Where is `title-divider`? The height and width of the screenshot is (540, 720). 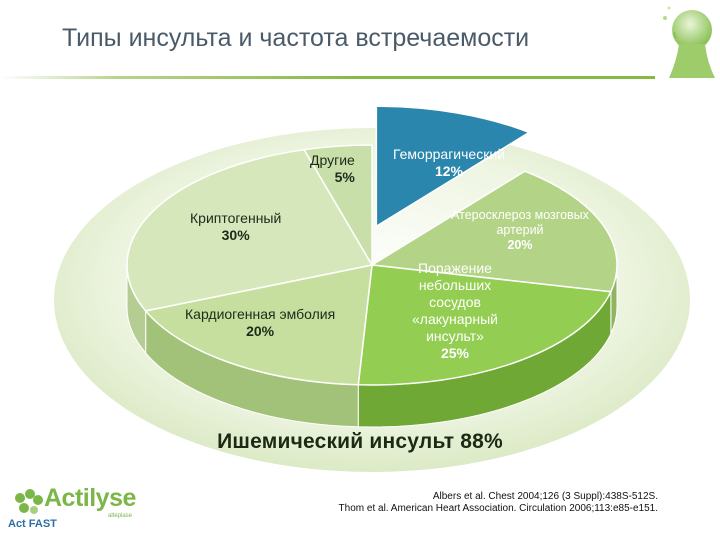
title-divider is located at coordinates (327, 77).